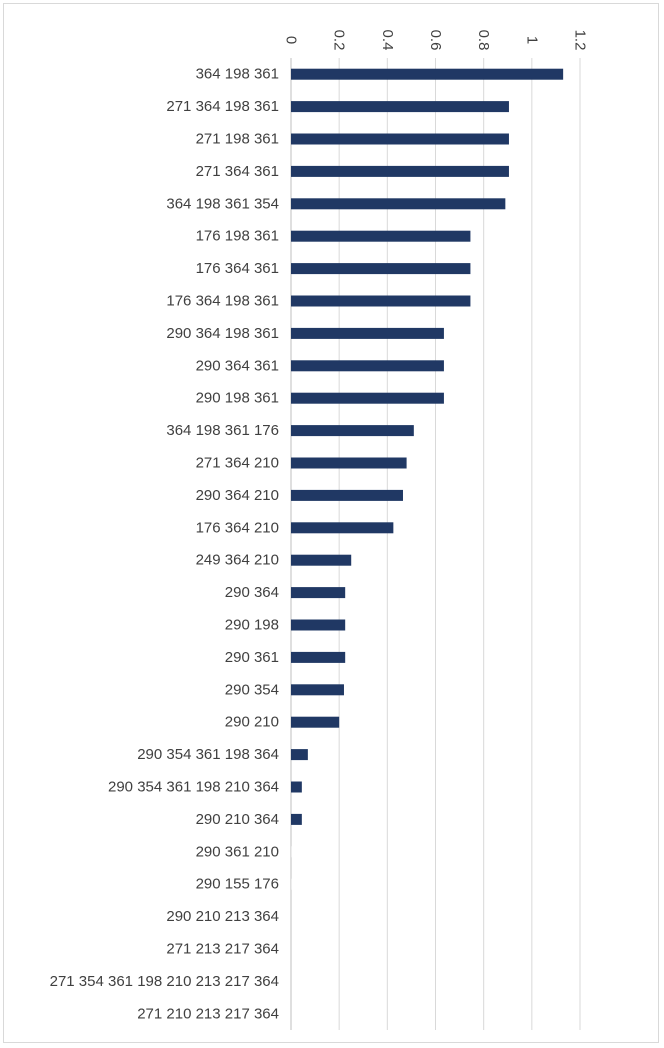  I want to click on category-label: 290 354, so click(252, 689).